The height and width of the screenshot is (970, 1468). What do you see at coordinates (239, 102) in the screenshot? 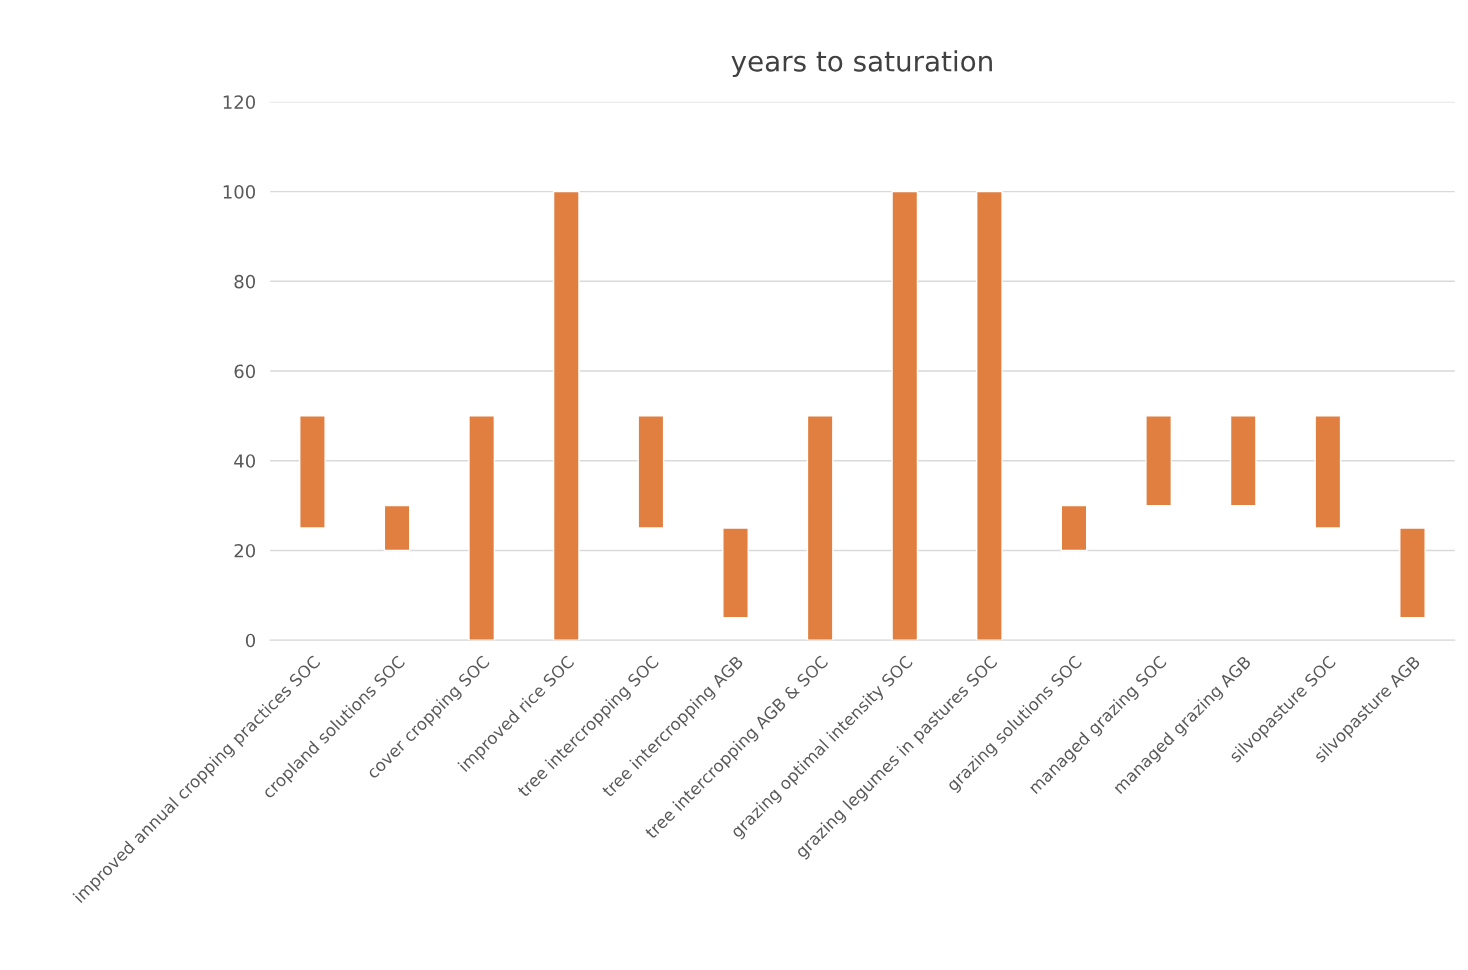
I see `y-tick-label: 120` at bounding box center [239, 102].